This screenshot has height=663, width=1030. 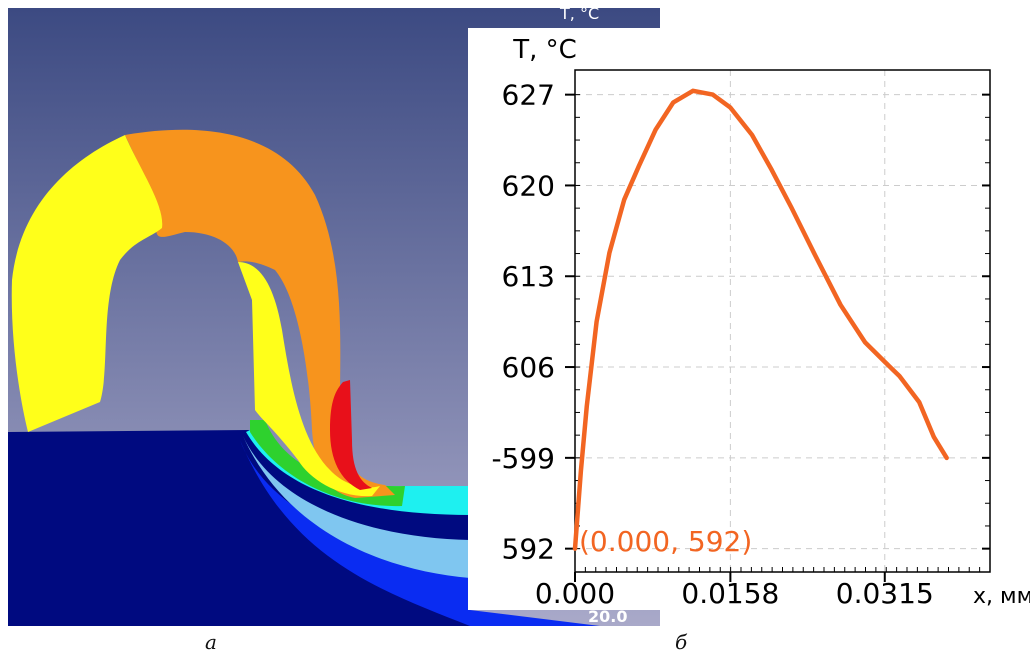 I want to click on y-tick-label: 606, so click(x=528, y=367).